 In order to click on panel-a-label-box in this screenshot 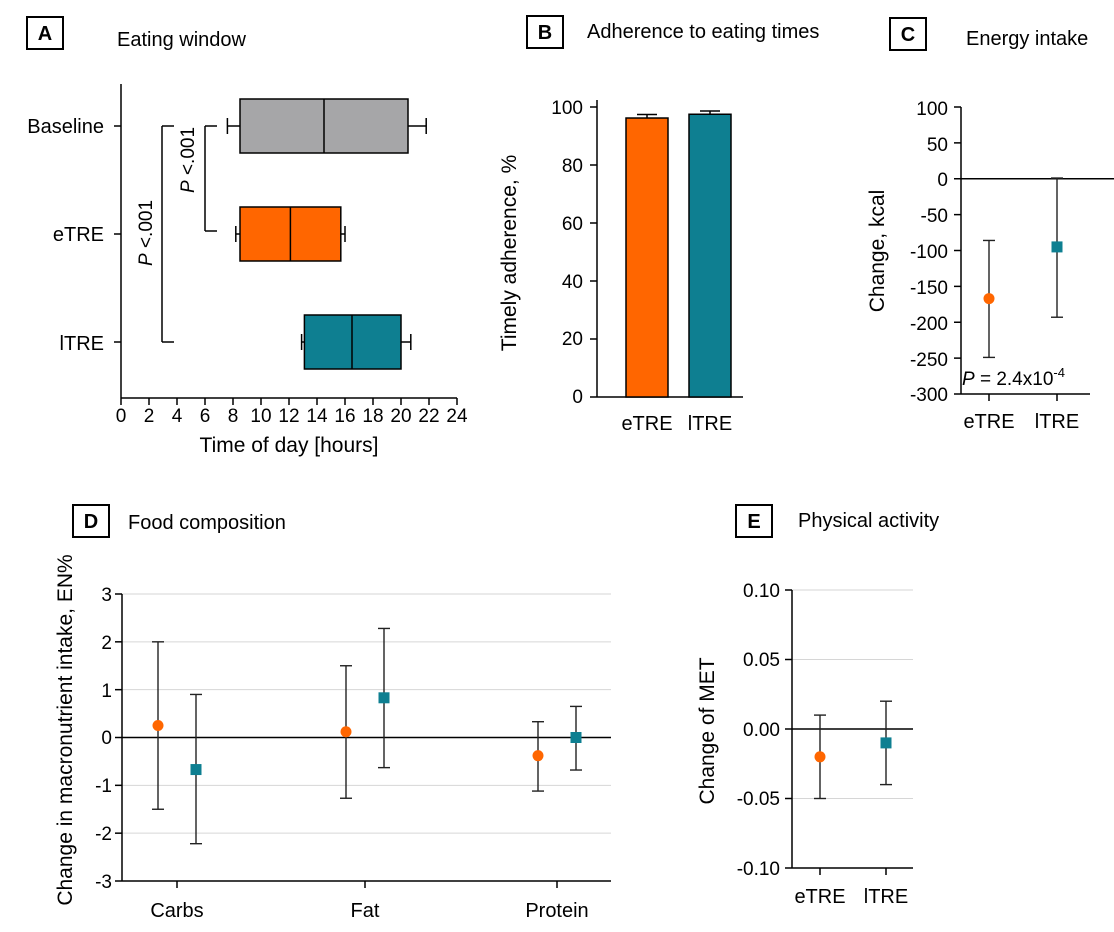, I will do `click(45, 33)`.